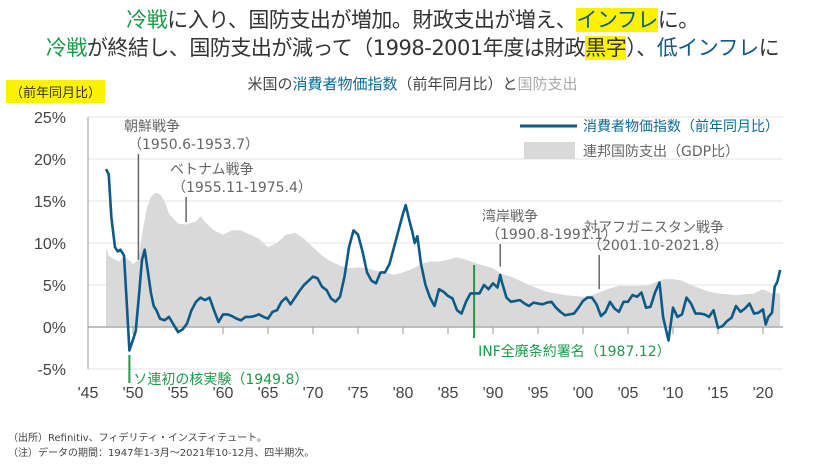 This screenshot has height=464, width=825. Describe the element at coordinates (547, 84) in the screenshot. I see `title-part: 国防支出` at that location.